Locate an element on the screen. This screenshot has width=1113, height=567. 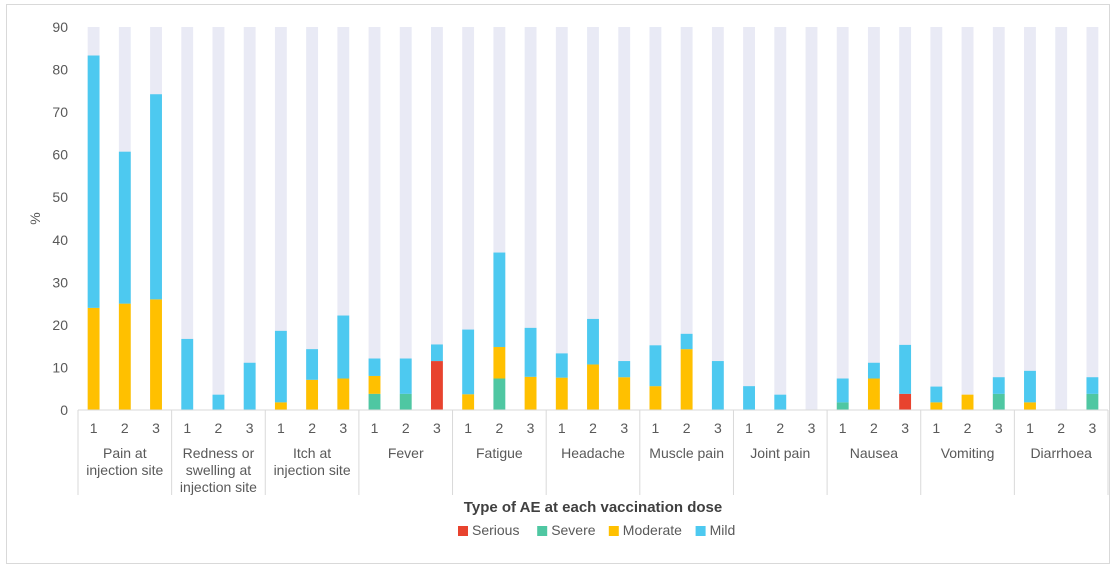
group-label: Headache is located at coordinates (593, 453).